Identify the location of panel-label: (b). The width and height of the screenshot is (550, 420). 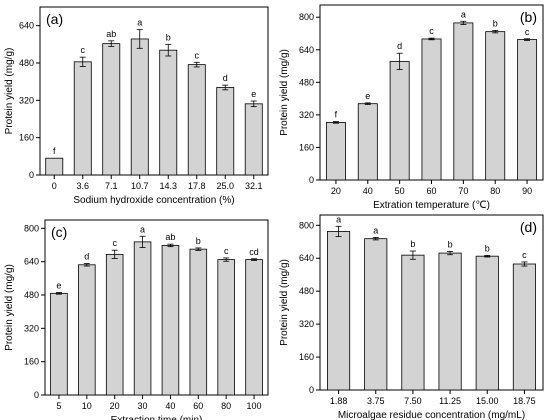
(528, 17).